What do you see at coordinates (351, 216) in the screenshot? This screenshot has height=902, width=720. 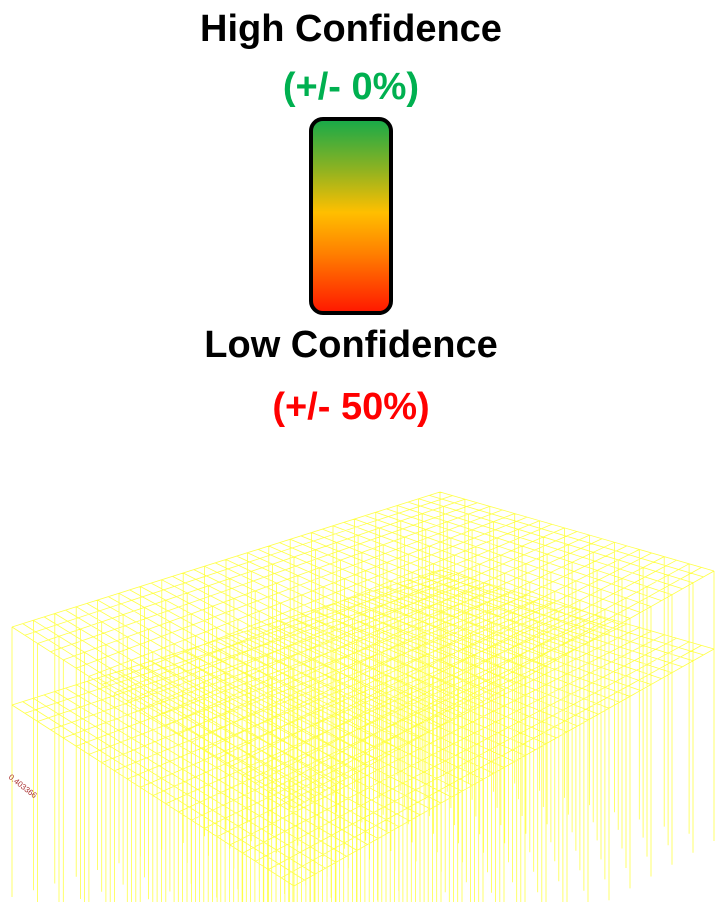 I see `confidence-gradient-bar` at bounding box center [351, 216].